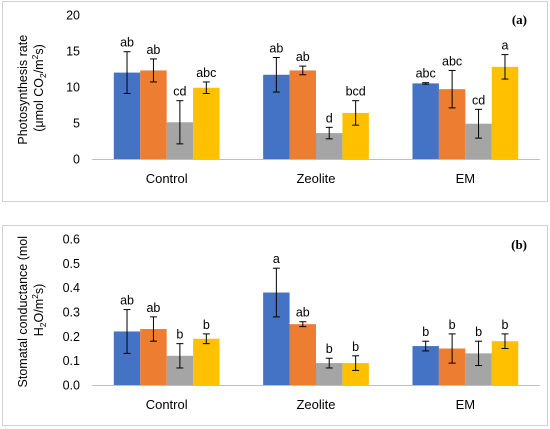 This screenshot has width=550, height=429. What do you see at coordinates (71, 386) in the screenshot?
I see `panel-b-y-tick-label: 0.0` at bounding box center [71, 386].